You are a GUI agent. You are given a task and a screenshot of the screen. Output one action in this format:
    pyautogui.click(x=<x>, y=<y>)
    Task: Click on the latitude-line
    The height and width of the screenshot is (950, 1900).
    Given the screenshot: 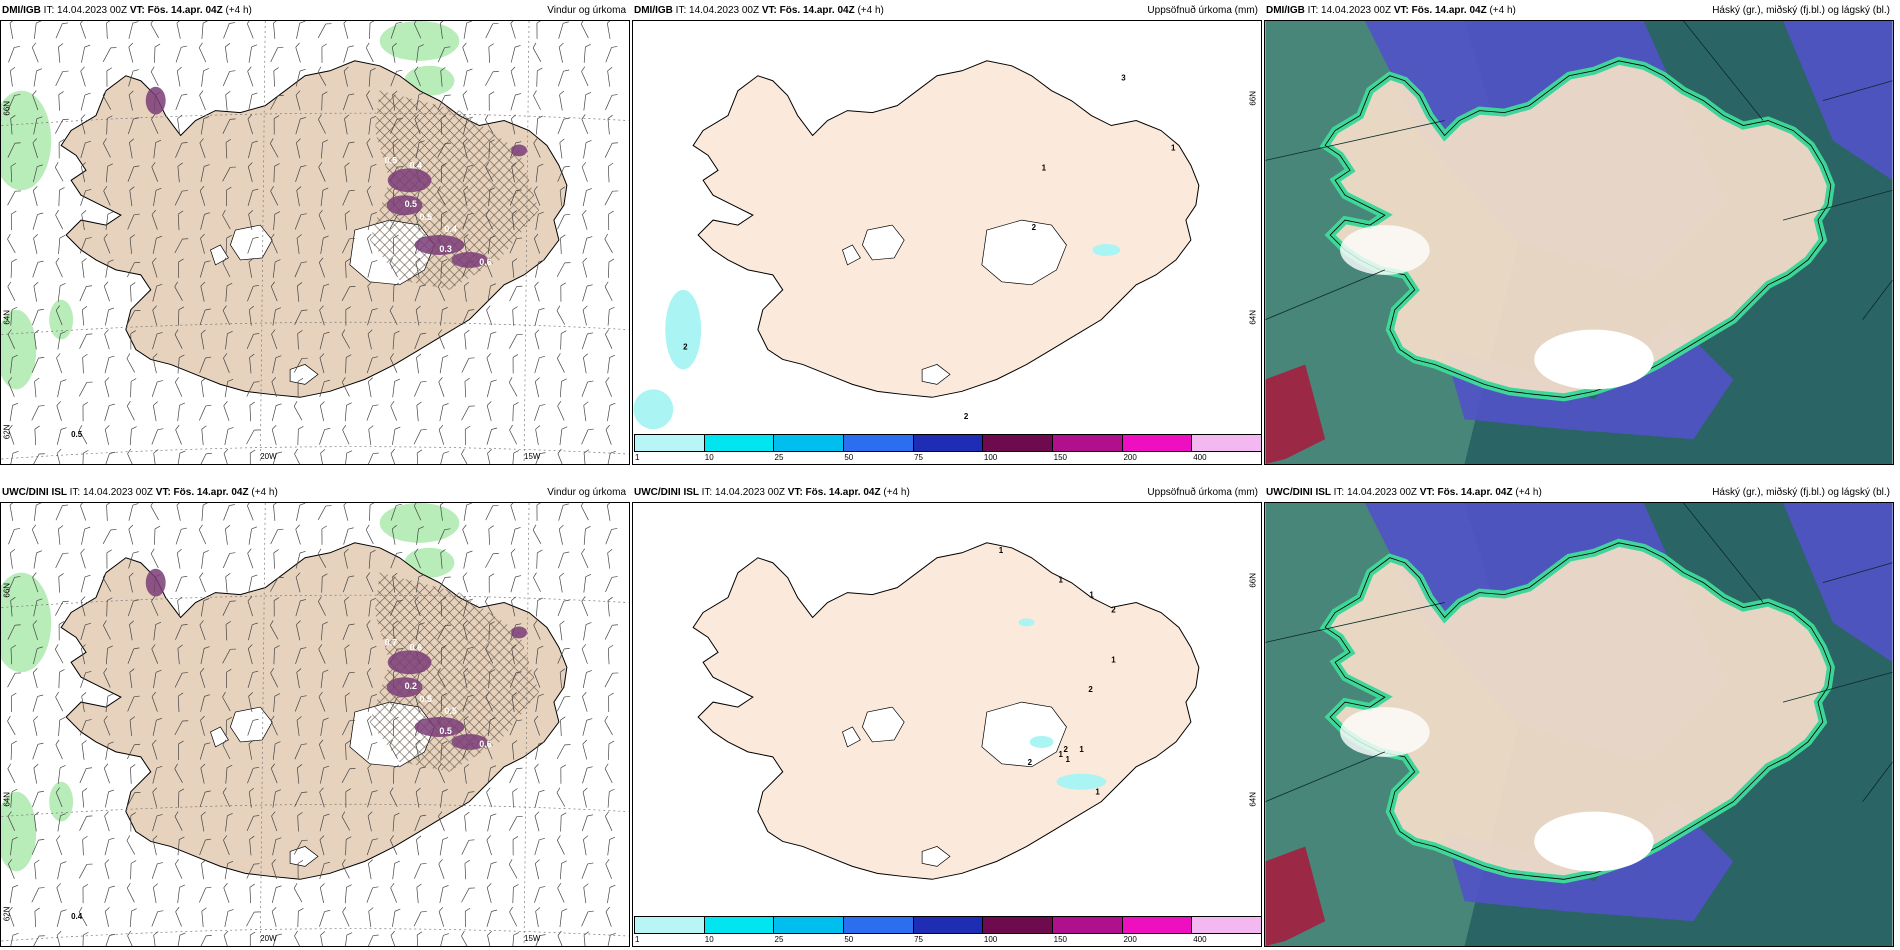 What is the action you would take?
    pyautogui.click(x=315, y=601)
    